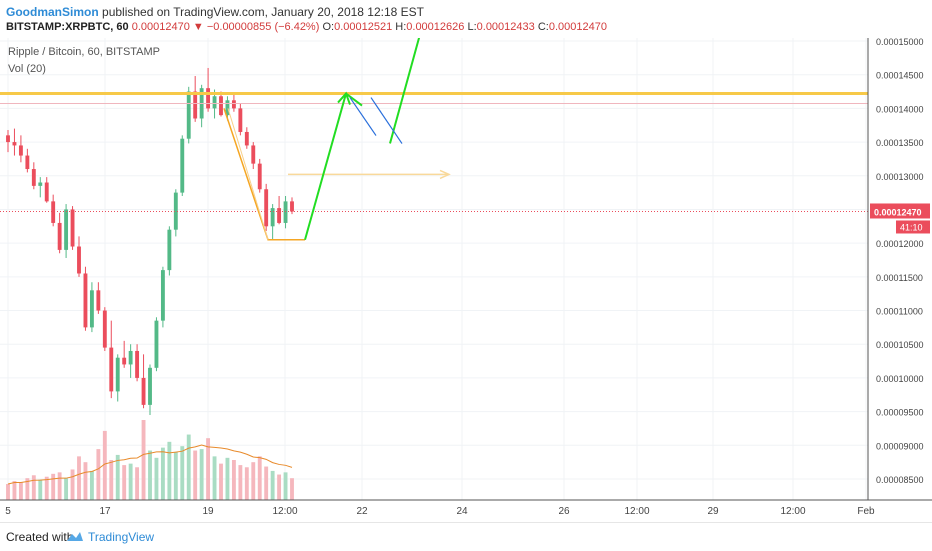 This screenshot has height=551, width=932. I want to click on last-price-tag-label: 0.00012470, so click(898, 212).